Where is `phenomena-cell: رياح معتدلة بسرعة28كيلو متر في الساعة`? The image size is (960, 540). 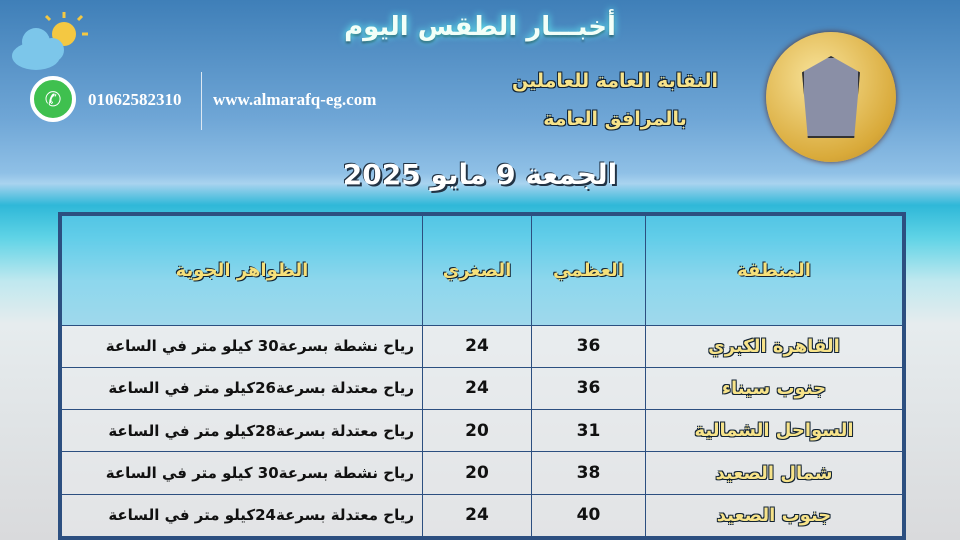 phenomena-cell: رياح معتدلة بسرعة28كيلو متر في الساعة is located at coordinates (242, 431).